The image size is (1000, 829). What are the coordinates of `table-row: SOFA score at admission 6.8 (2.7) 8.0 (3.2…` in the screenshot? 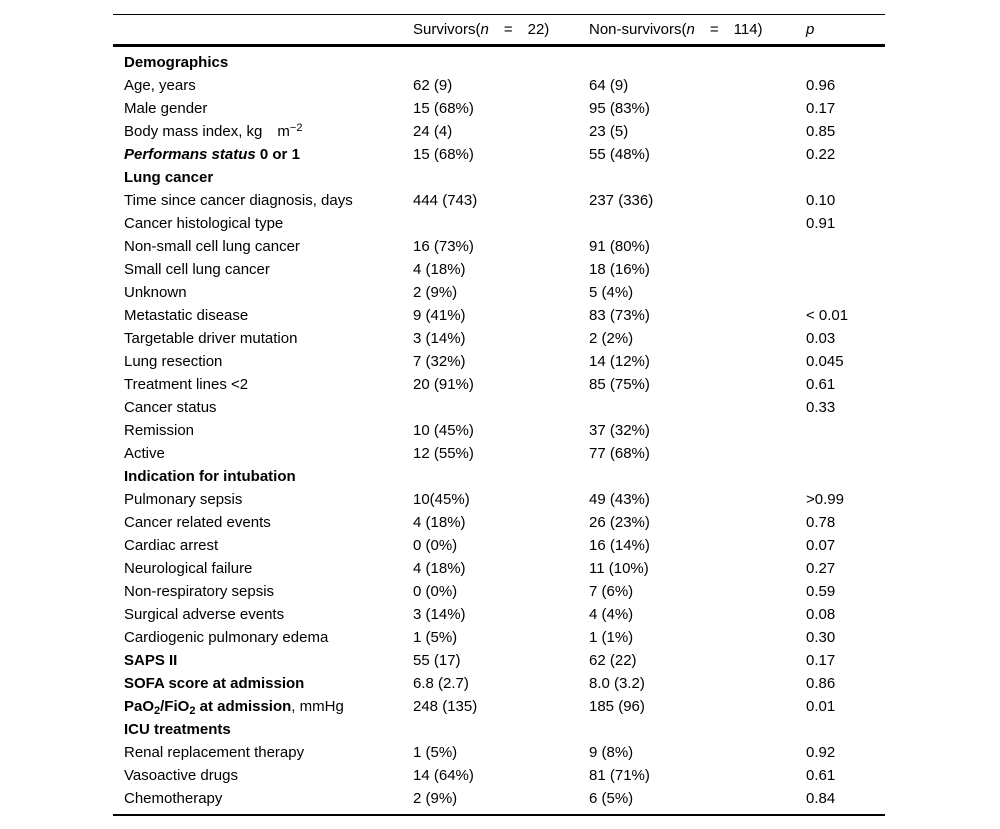 It's located at (499, 683).